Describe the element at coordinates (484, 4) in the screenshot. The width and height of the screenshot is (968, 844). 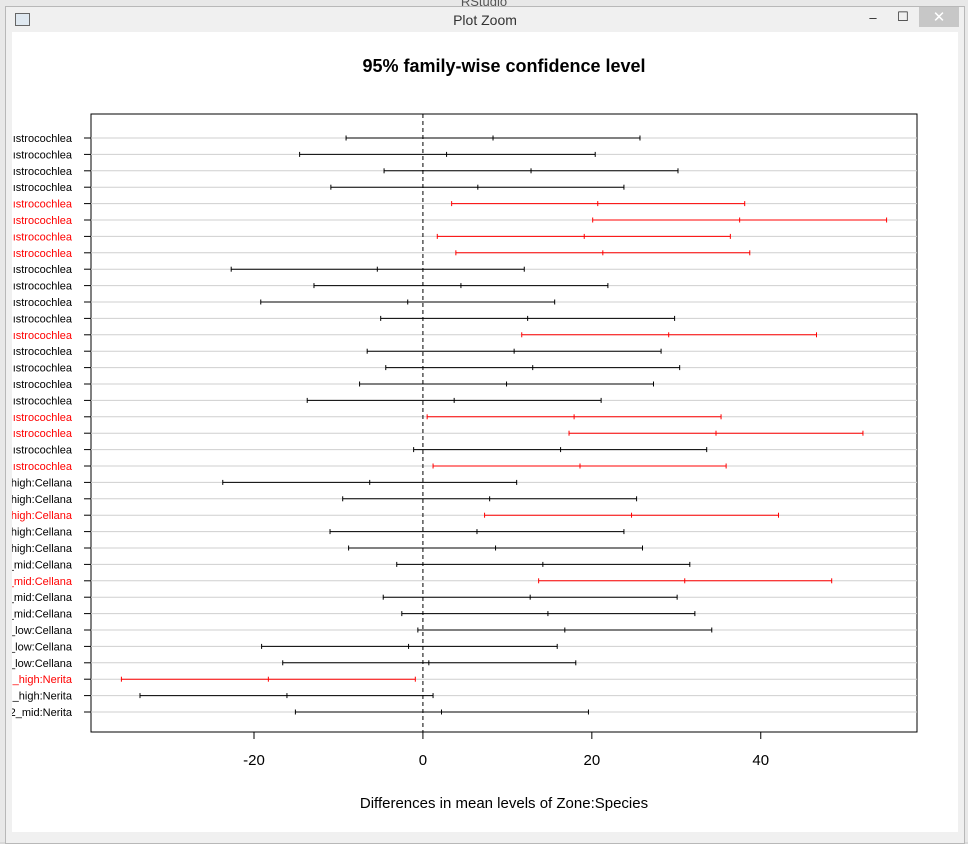
I see `rstudio-title: RStudio` at that location.